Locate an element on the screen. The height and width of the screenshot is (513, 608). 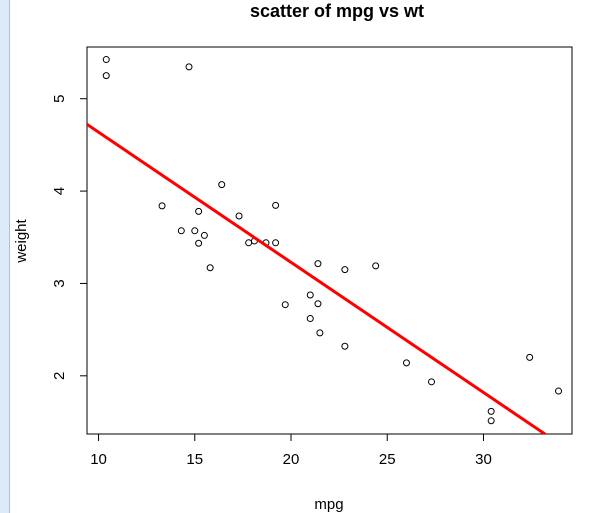
x-tick-label: 20 is located at coordinates (291, 459).